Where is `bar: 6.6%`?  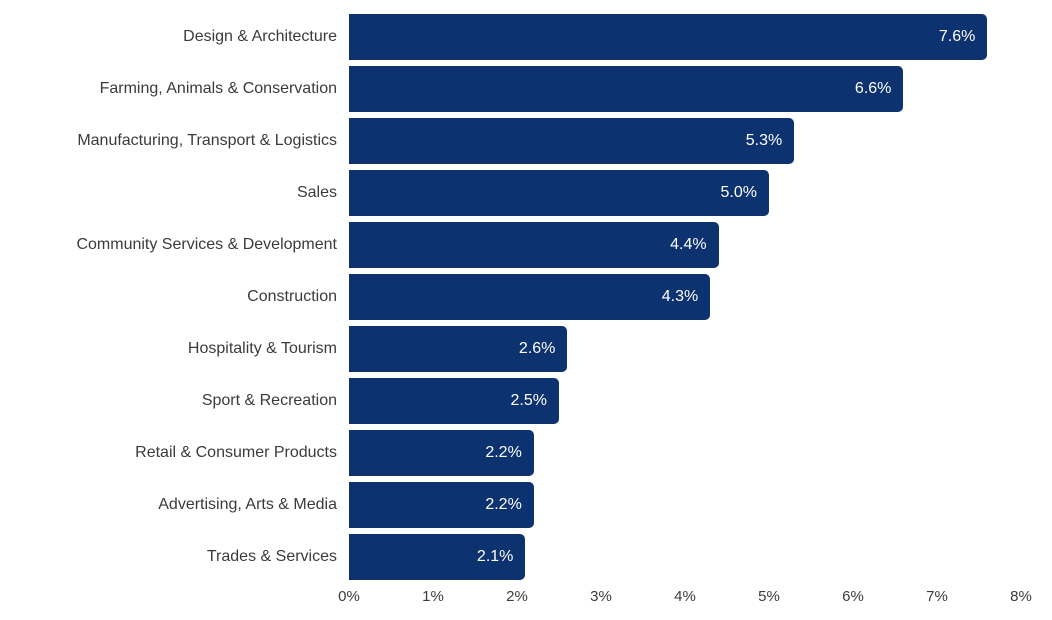 bar: 6.6% is located at coordinates (626, 89).